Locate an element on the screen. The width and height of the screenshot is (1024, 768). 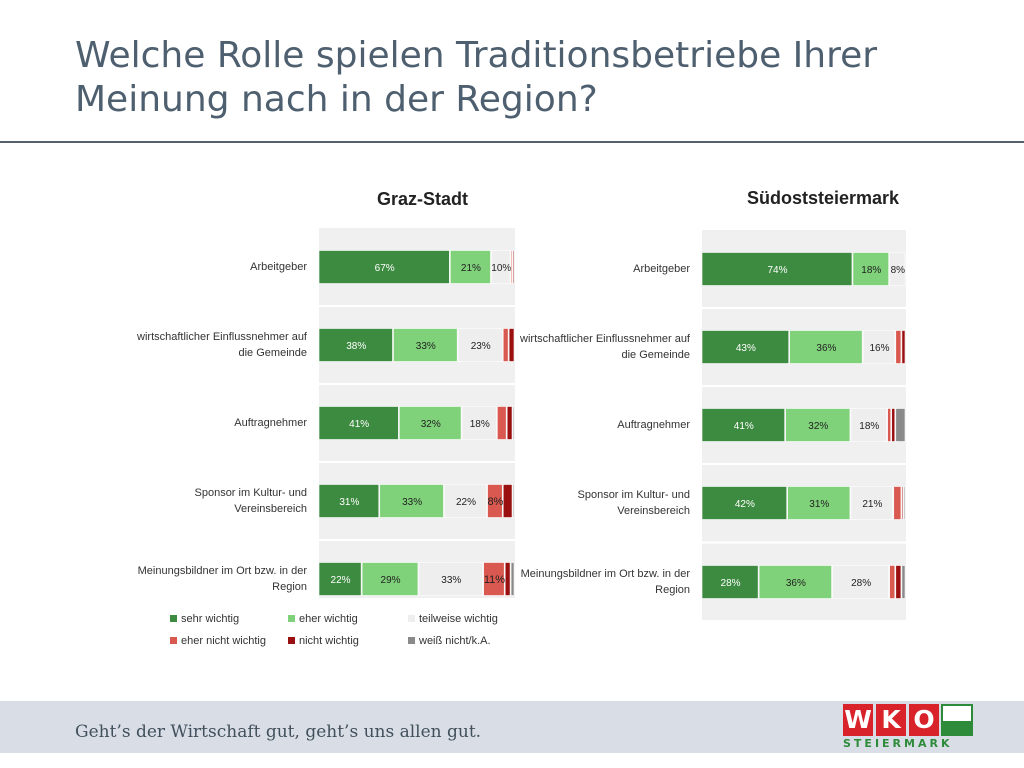
bar-data-label: 33% is located at coordinates (426, 346).